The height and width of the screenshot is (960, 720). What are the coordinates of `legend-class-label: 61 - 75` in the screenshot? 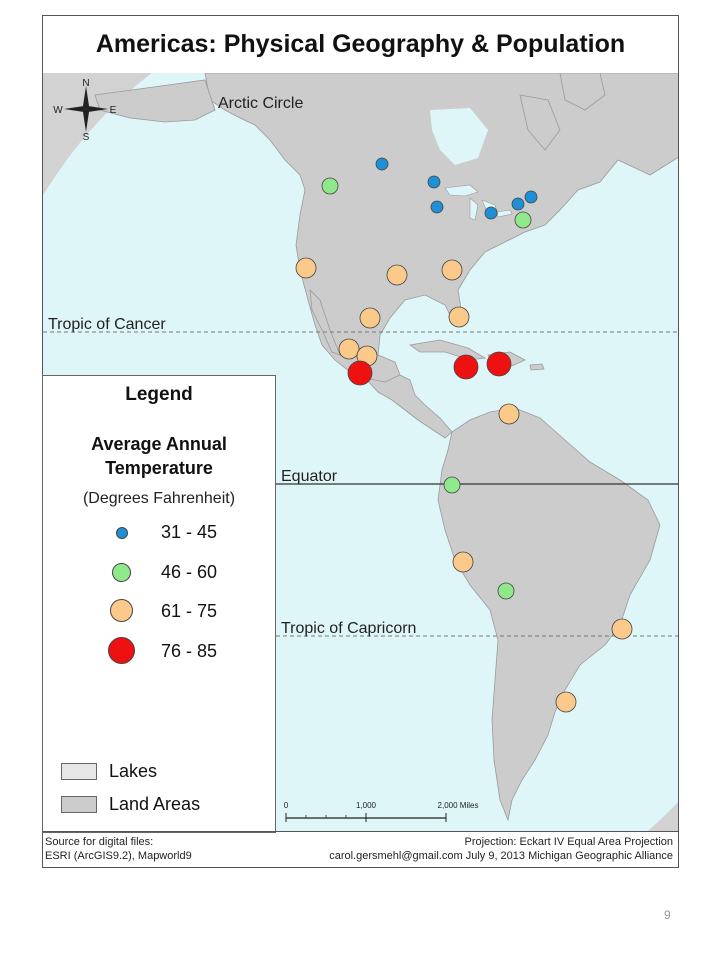 It's located at (189, 611).